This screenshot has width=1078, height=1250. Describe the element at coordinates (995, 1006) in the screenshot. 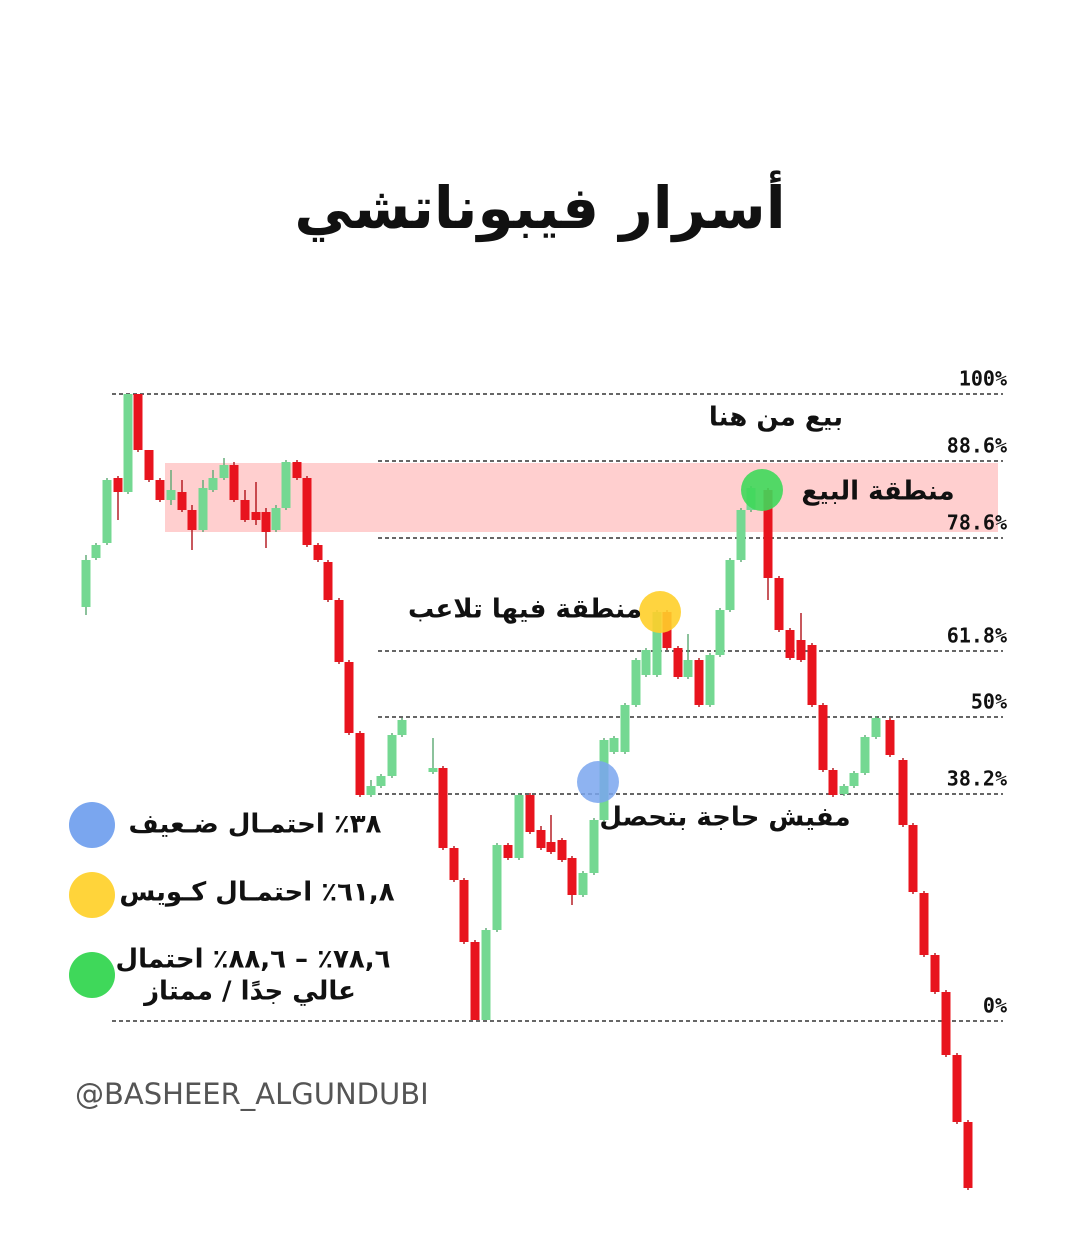

I see `fib-label: 0%` at that location.